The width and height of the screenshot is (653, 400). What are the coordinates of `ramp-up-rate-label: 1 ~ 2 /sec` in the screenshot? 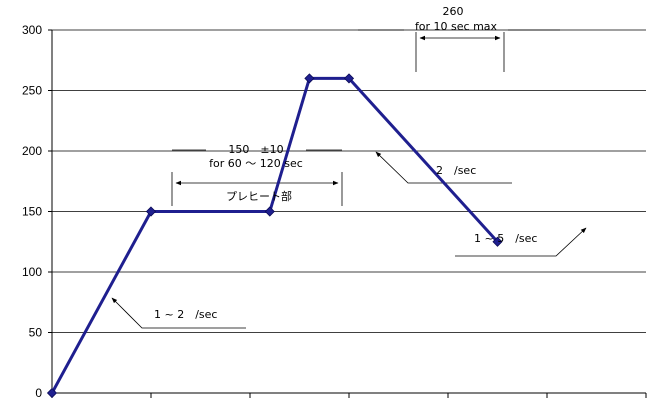 It's located at (185, 314).